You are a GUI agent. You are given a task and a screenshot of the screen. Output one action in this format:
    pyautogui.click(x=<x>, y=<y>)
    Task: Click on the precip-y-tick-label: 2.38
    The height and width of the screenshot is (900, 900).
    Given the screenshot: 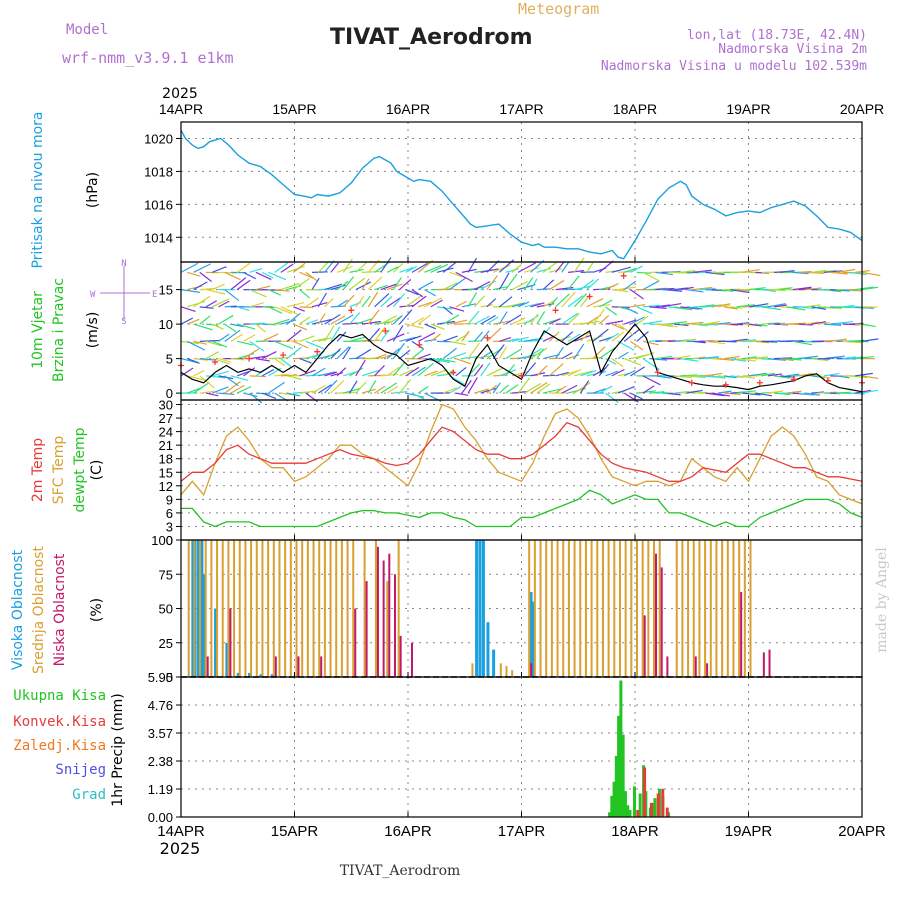 What is the action you would take?
    pyautogui.click(x=160, y=761)
    